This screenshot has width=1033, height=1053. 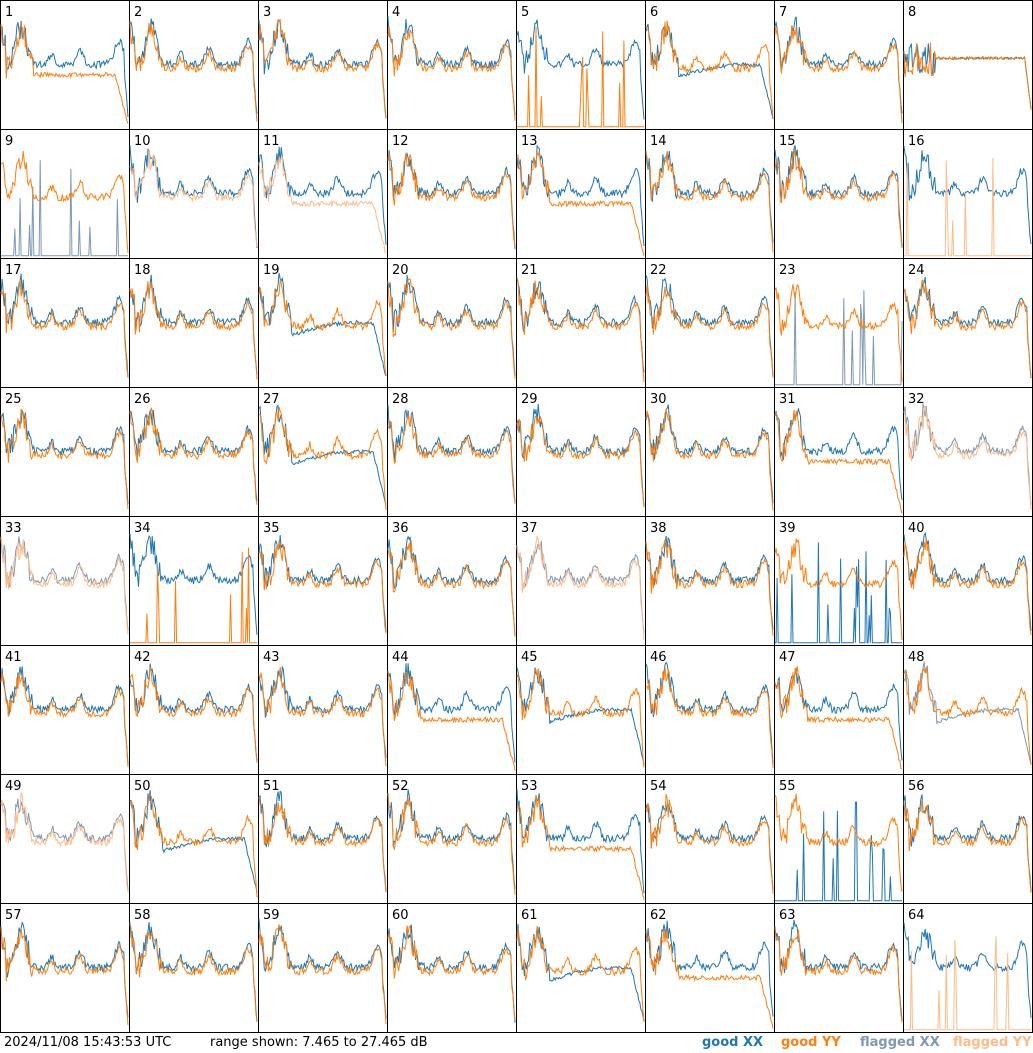 What do you see at coordinates (968, 323) in the screenshot?
I see `panel-24: 24` at bounding box center [968, 323].